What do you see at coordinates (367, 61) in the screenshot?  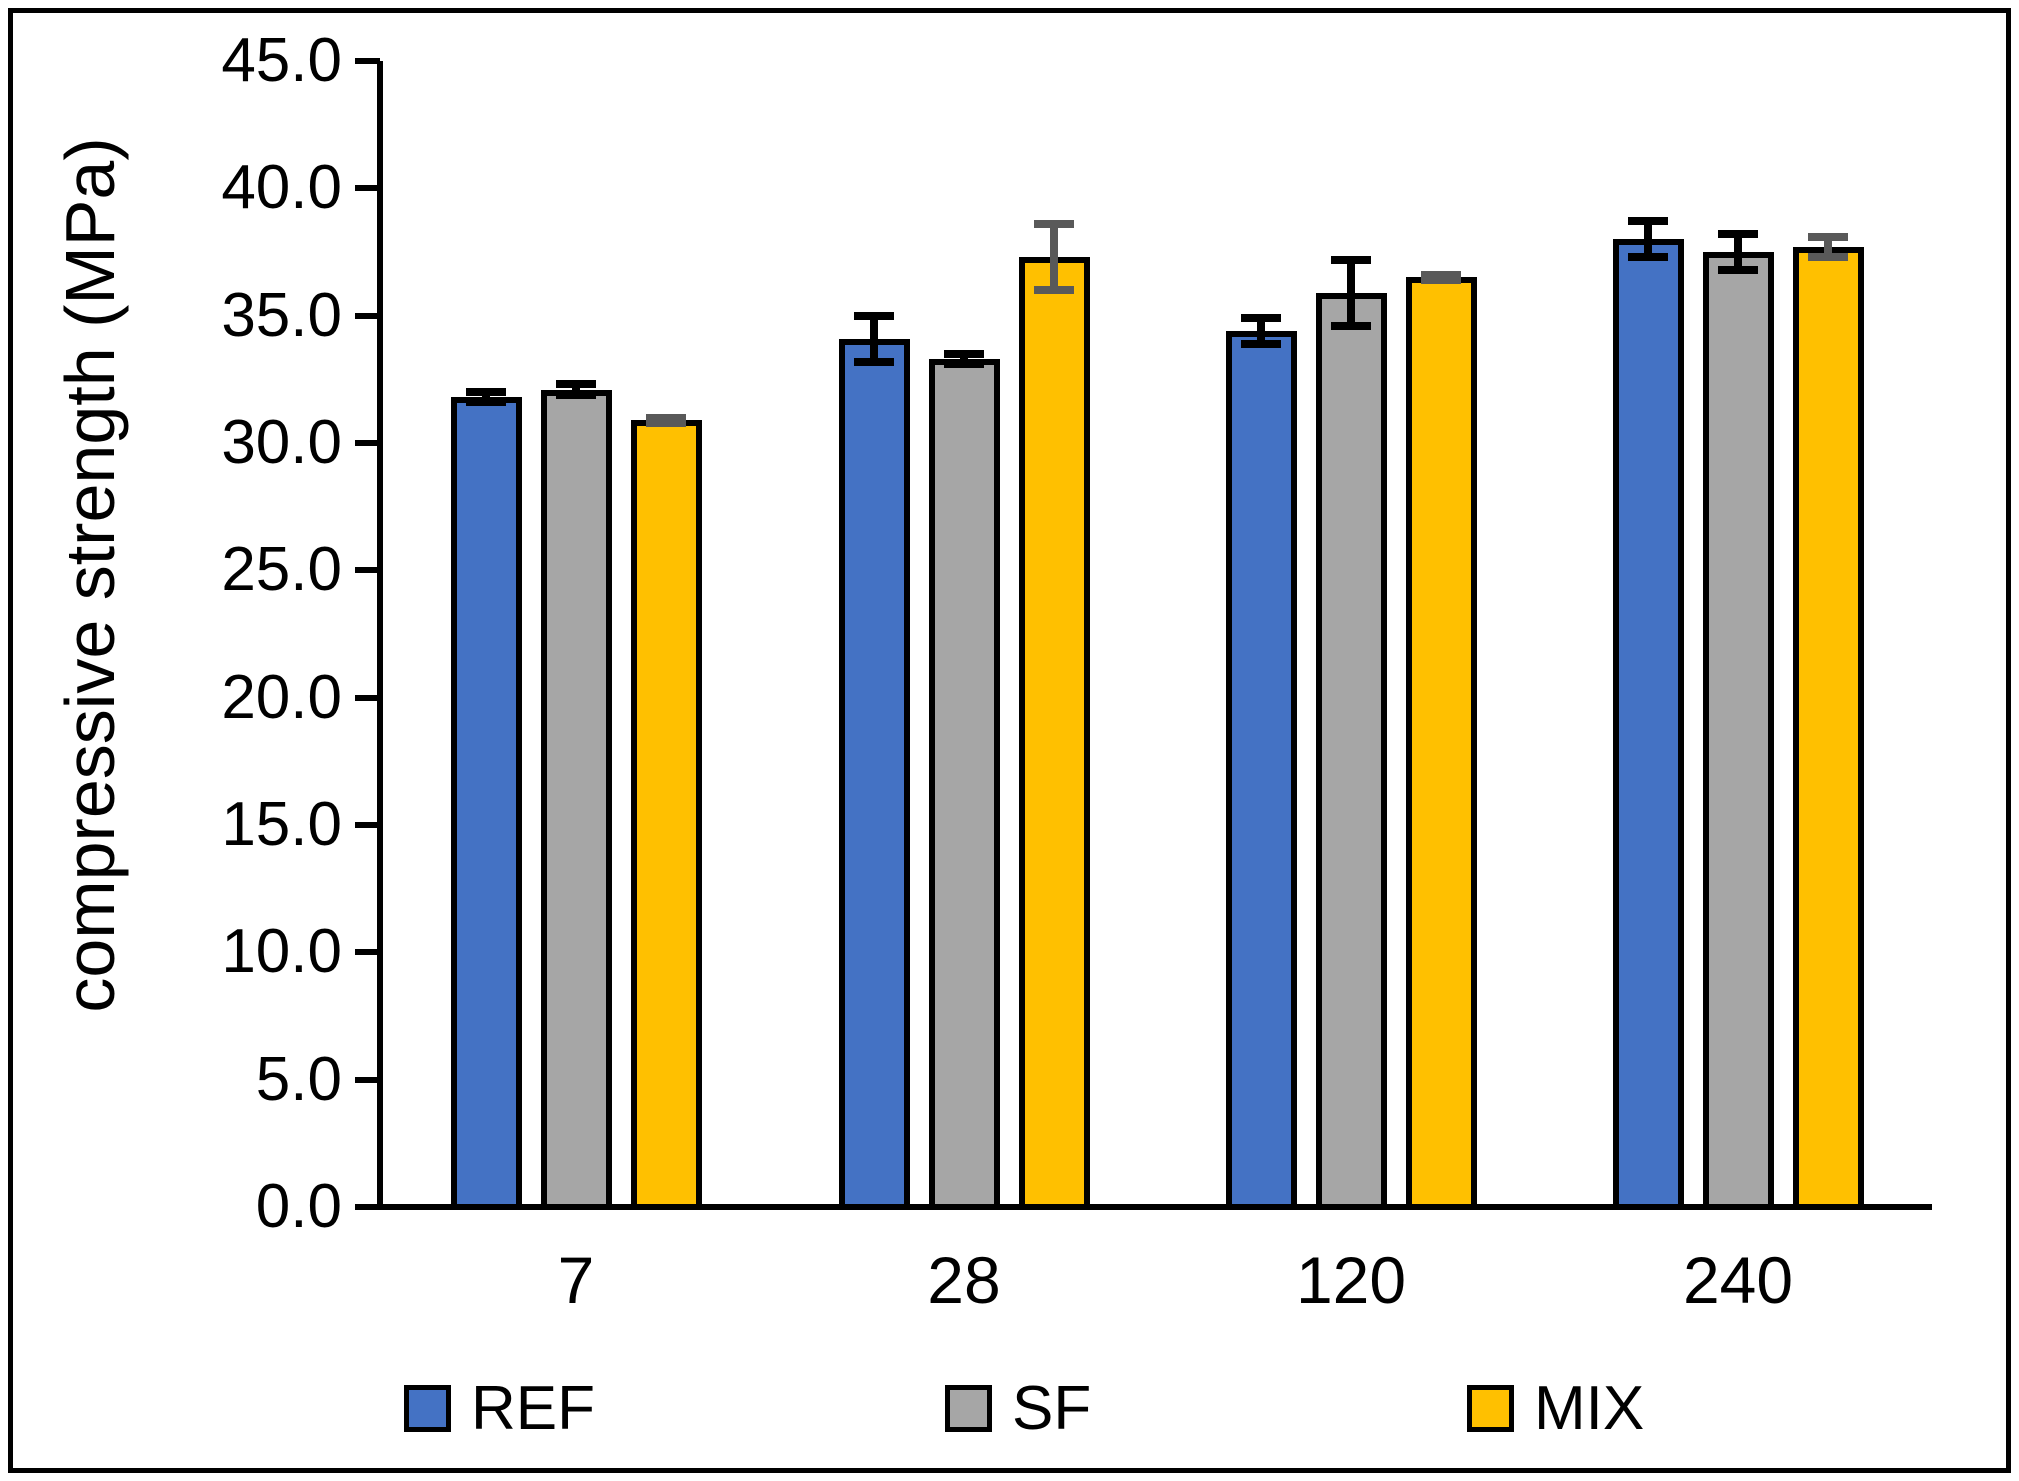 I see `y-tick-45.0` at bounding box center [367, 61].